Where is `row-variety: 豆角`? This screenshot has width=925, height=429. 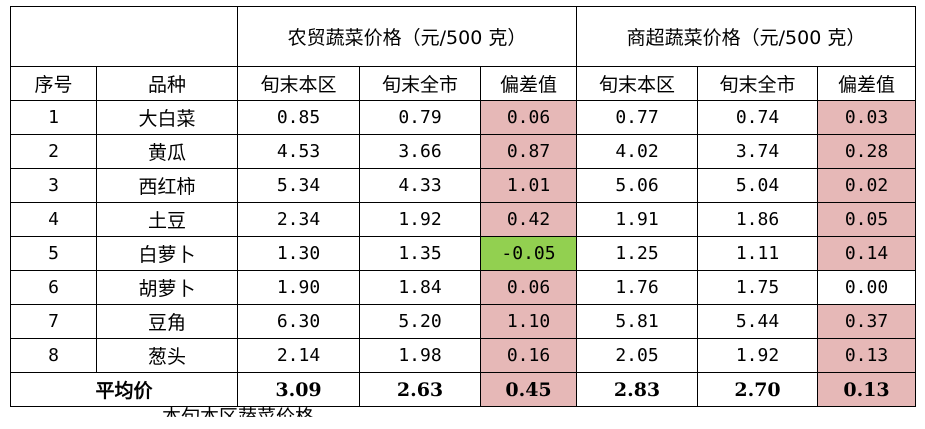 row-variety: 豆角 is located at coordinates (167, 321).